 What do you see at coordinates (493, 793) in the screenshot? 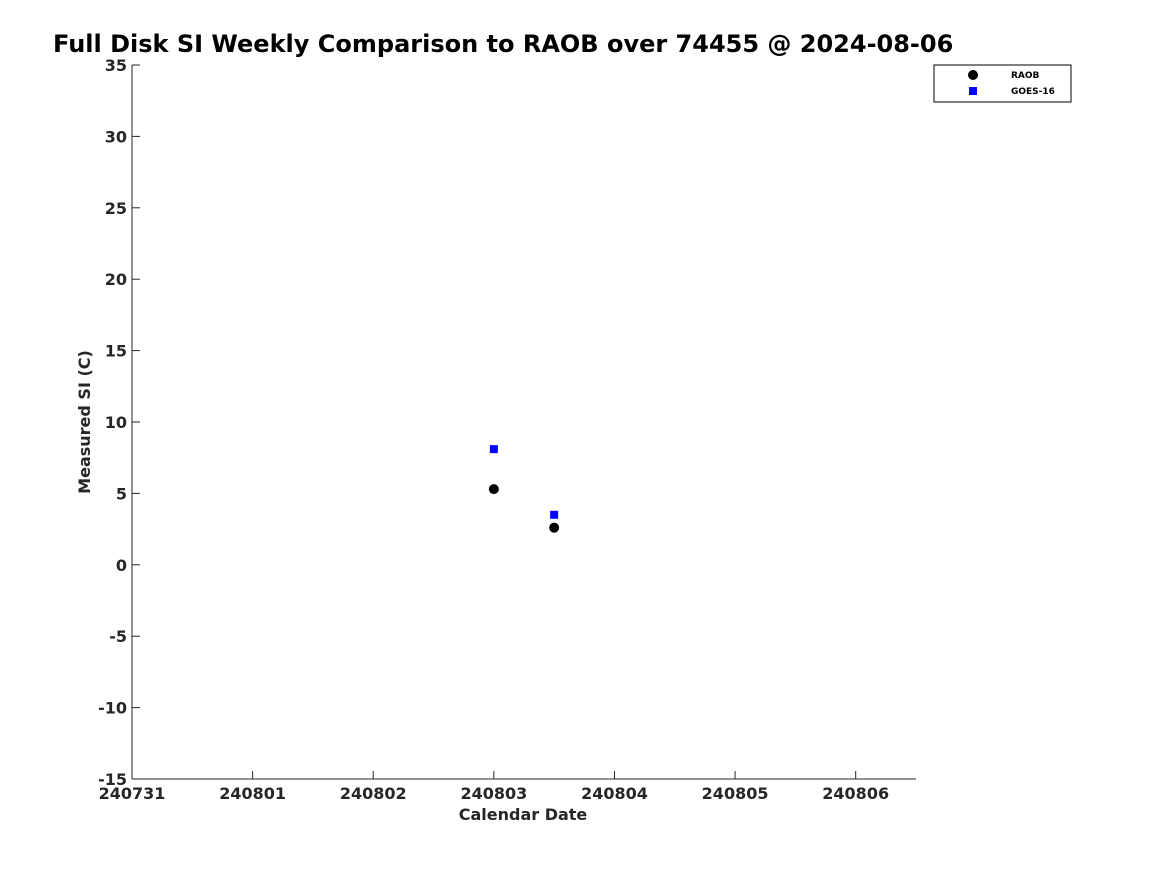
I see `x-tick-label: 240803` at bounding box center [493, 793].